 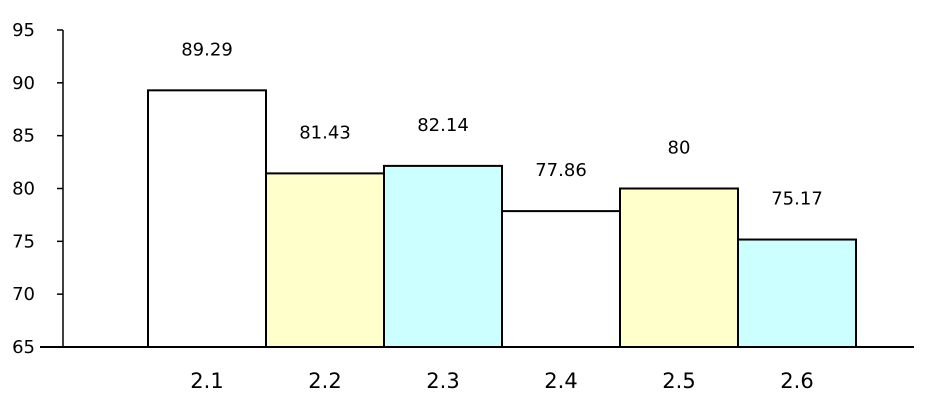 I want to click on y-tick-label: 75, so click(x=23, y=241).